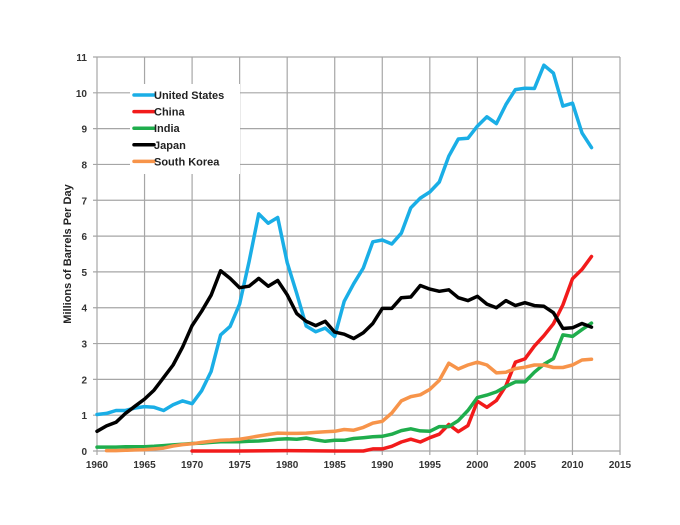 The image size is (680, 525). What do you see at coordinates (189, 96) in the screenshot?
I see `legend-label: United States` at bounding box center [189, 96].